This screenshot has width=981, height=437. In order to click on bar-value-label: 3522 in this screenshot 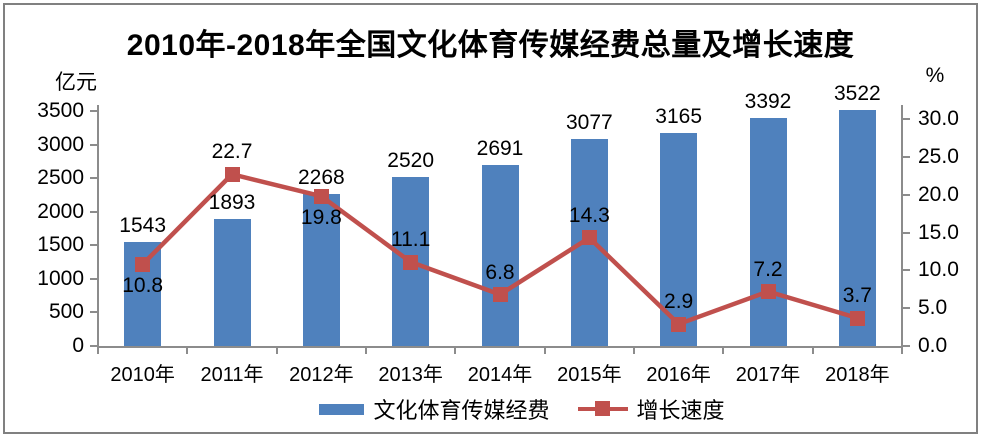, I will do `click(857, 93)`.